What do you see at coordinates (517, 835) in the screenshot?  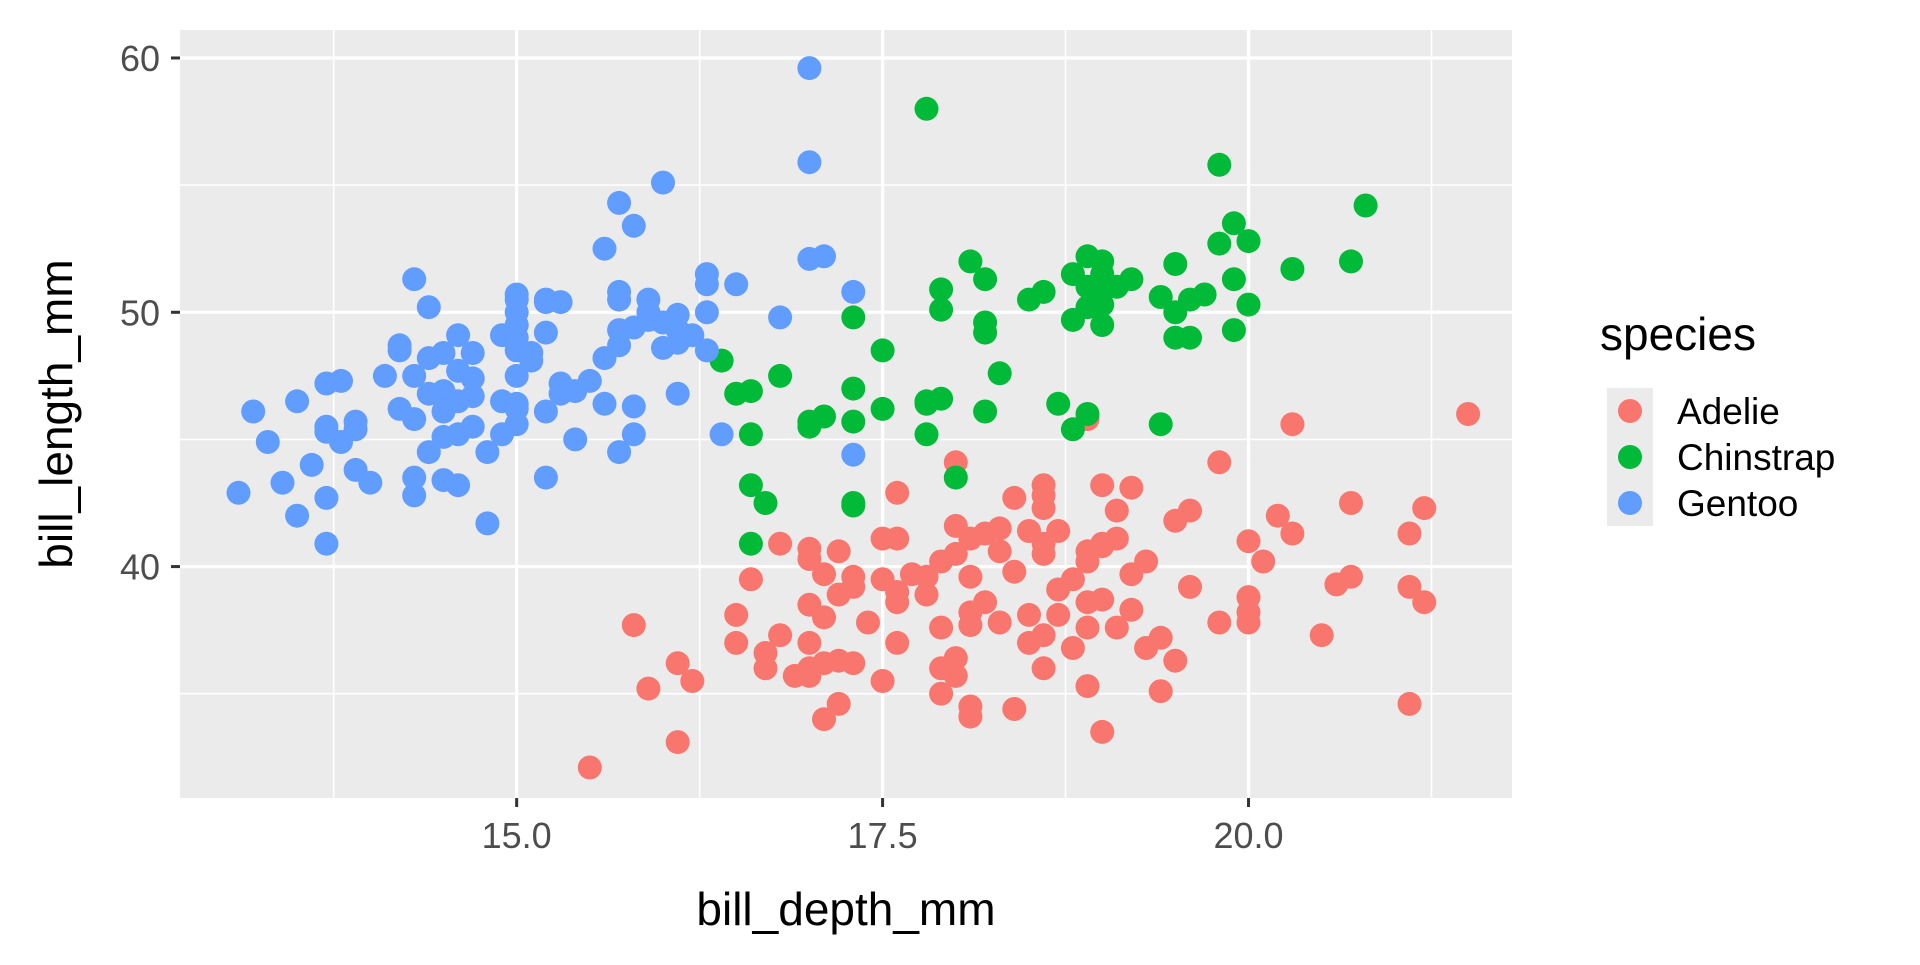 I see `x-tick-label: 15.0` at bounding box center [517, 835].